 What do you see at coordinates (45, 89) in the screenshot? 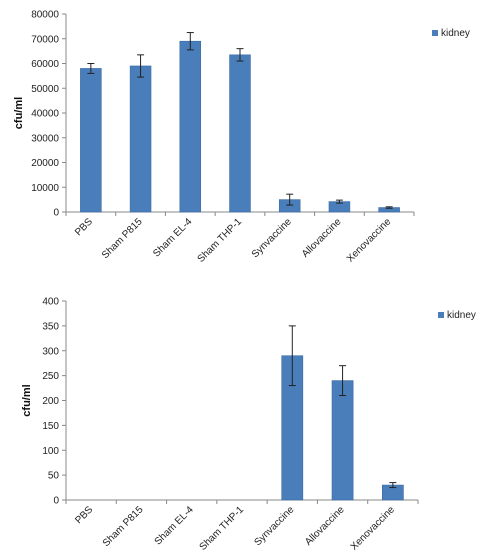
I see `y-tick-label: 50000` at bounding box center [45, 89].